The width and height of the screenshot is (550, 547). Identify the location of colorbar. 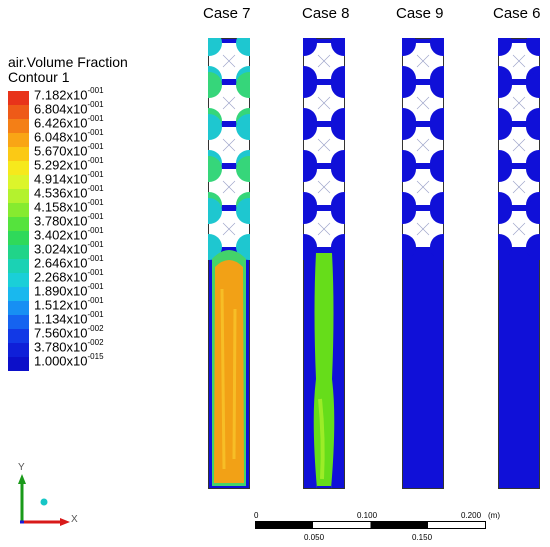
(18, 231).